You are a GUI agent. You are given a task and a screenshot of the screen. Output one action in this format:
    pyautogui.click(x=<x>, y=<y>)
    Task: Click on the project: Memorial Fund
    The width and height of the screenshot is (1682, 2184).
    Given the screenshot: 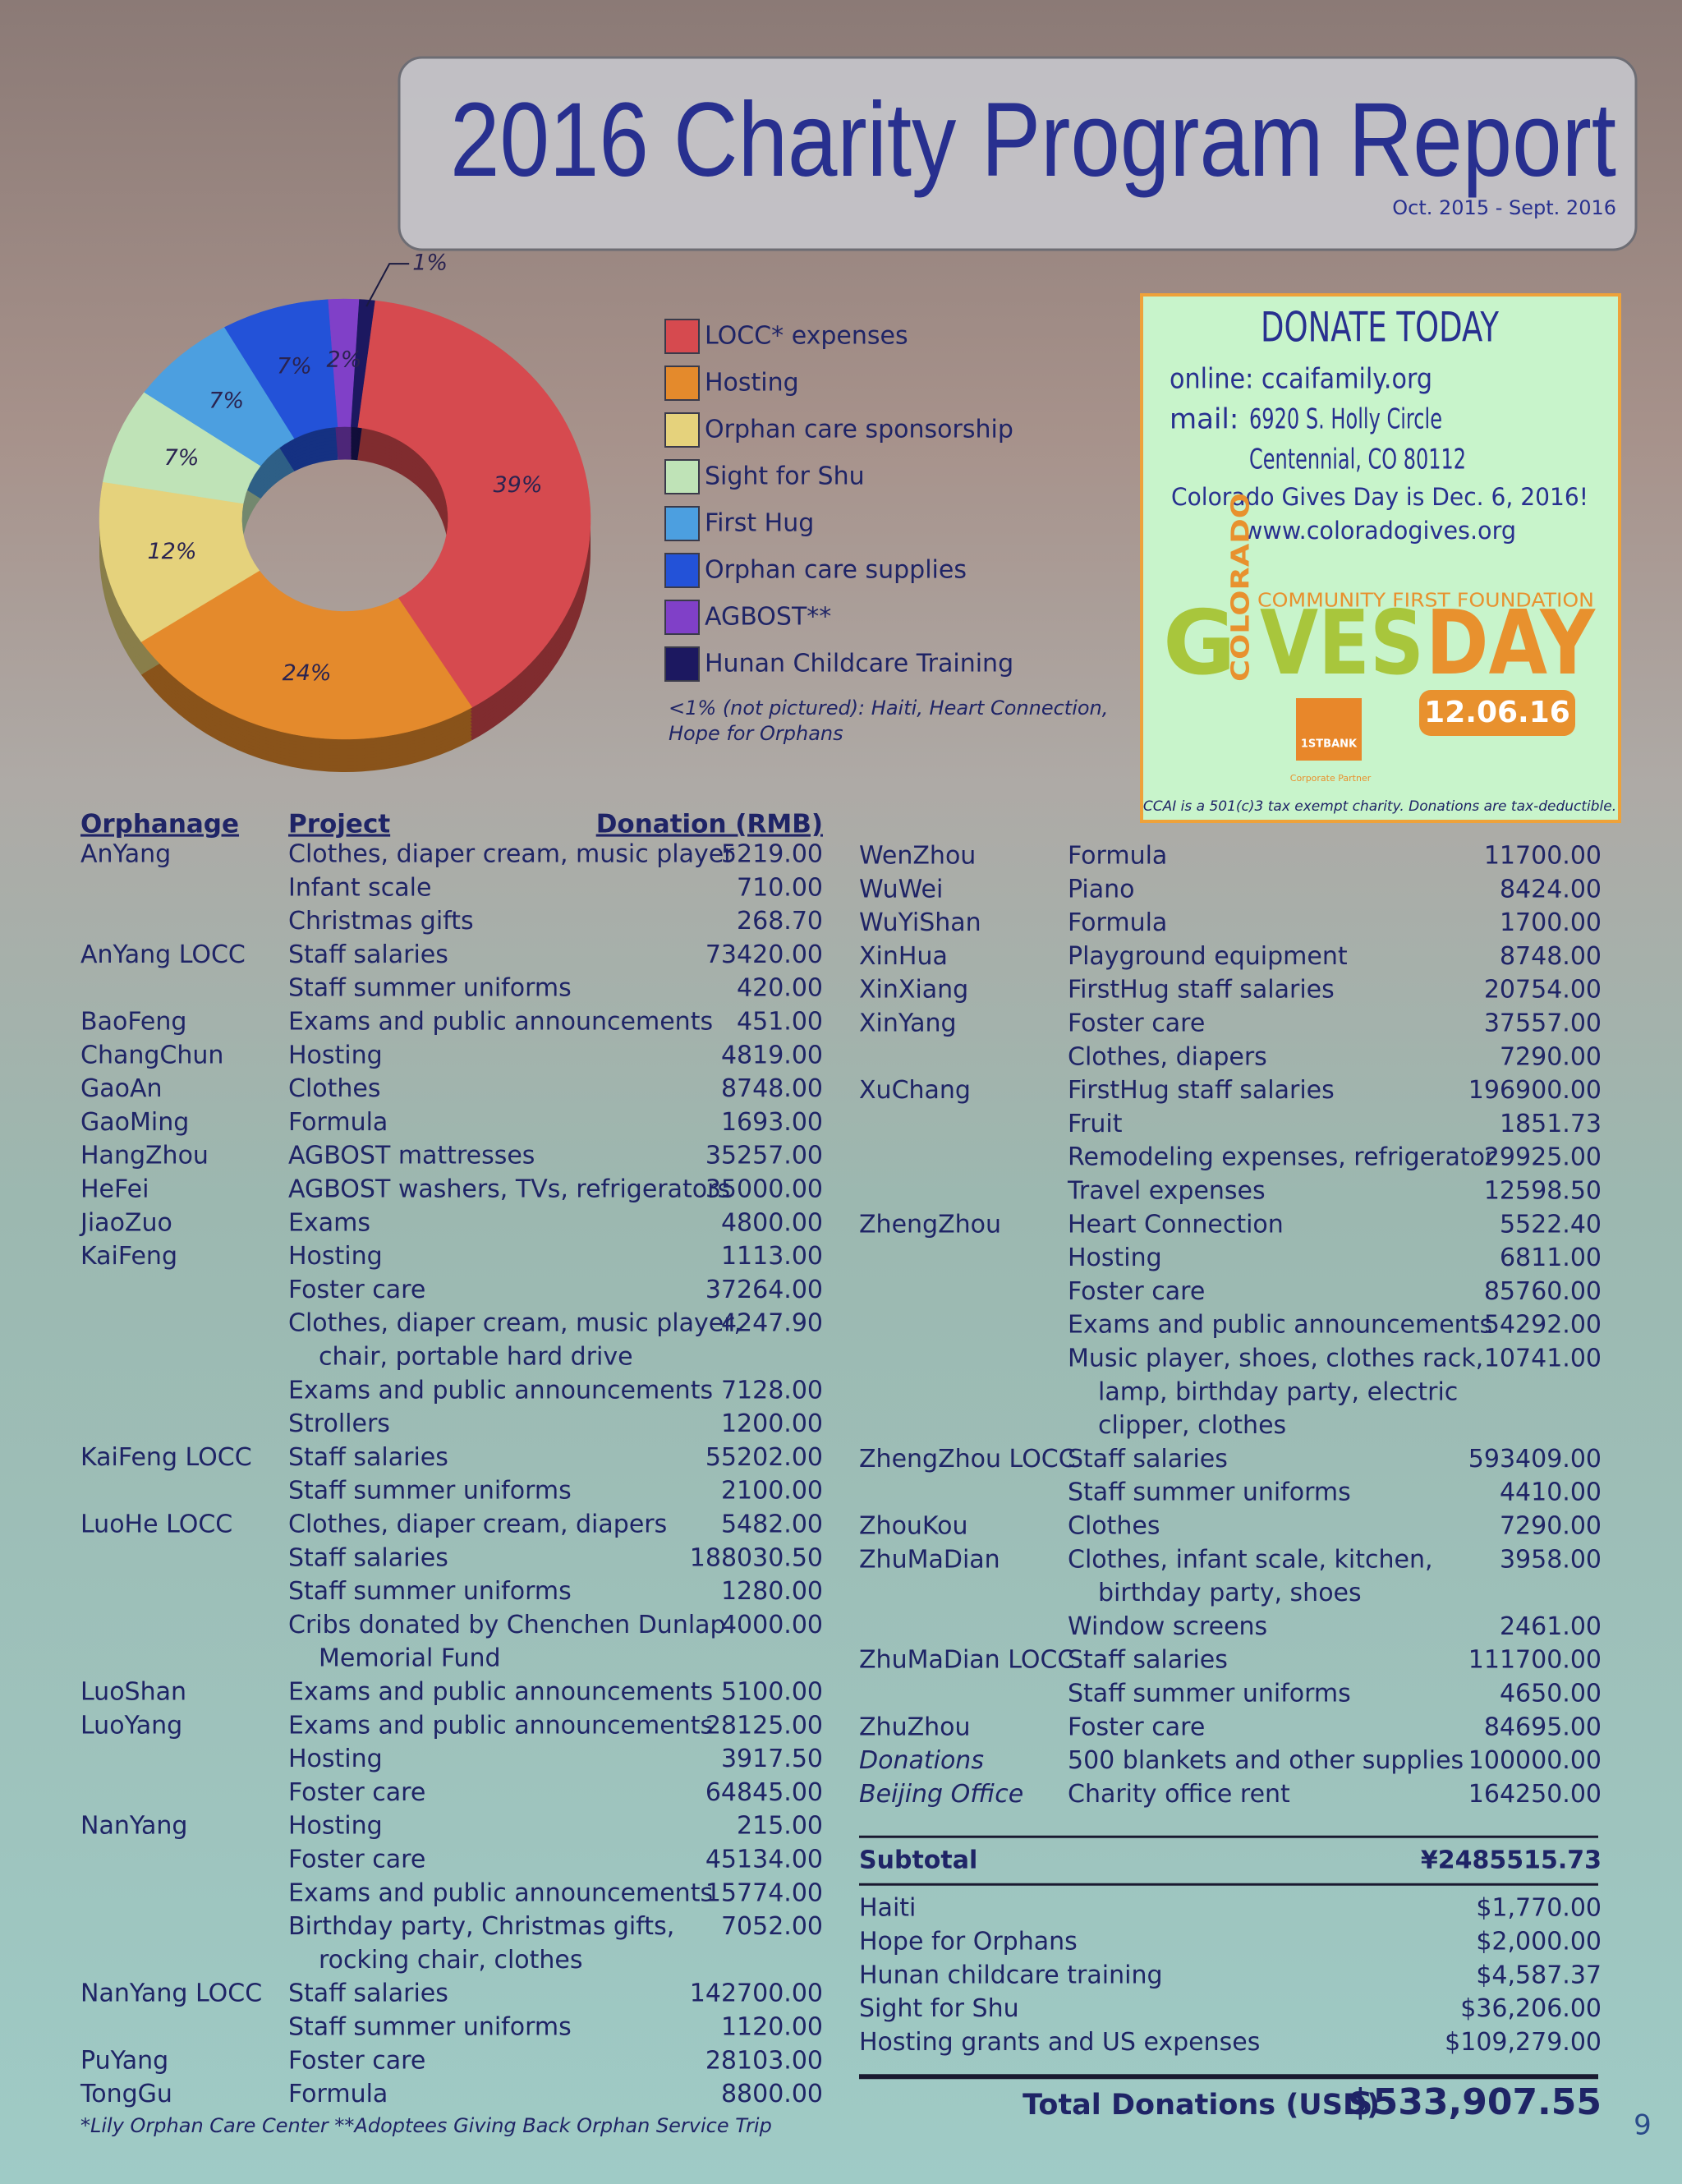 What is the action you would take?
    pyautogui.click(x=410, y=1658)
    